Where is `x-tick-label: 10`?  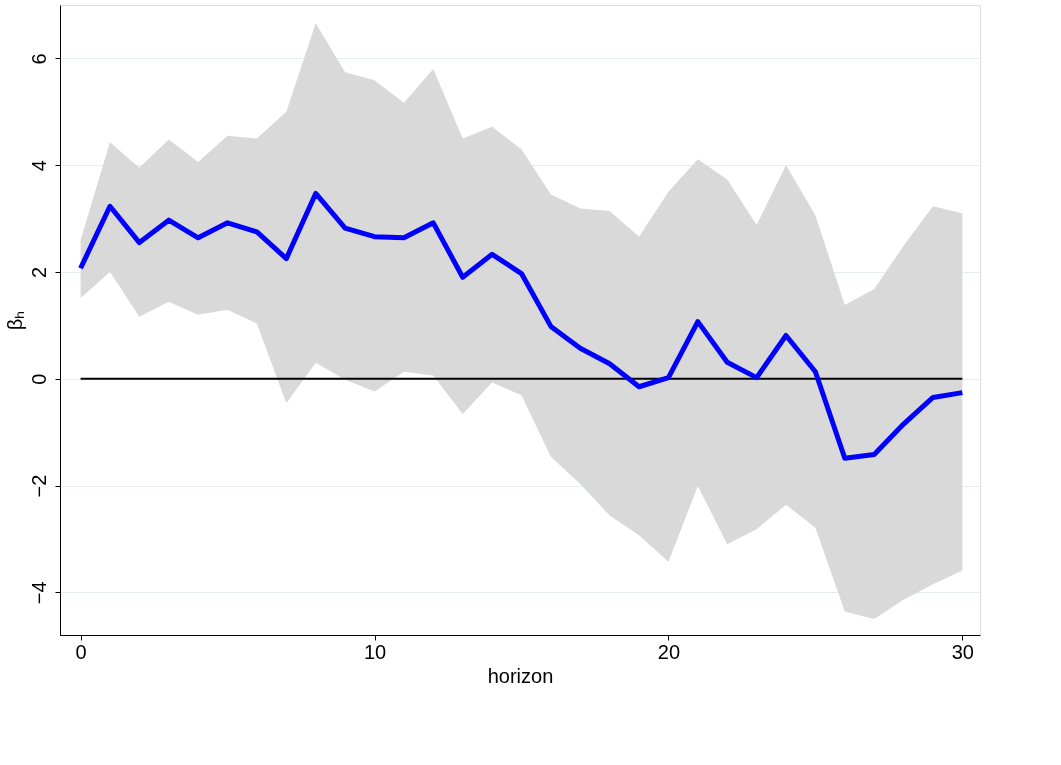 x-tick-label: 10 is located at coordinates (375, 651).